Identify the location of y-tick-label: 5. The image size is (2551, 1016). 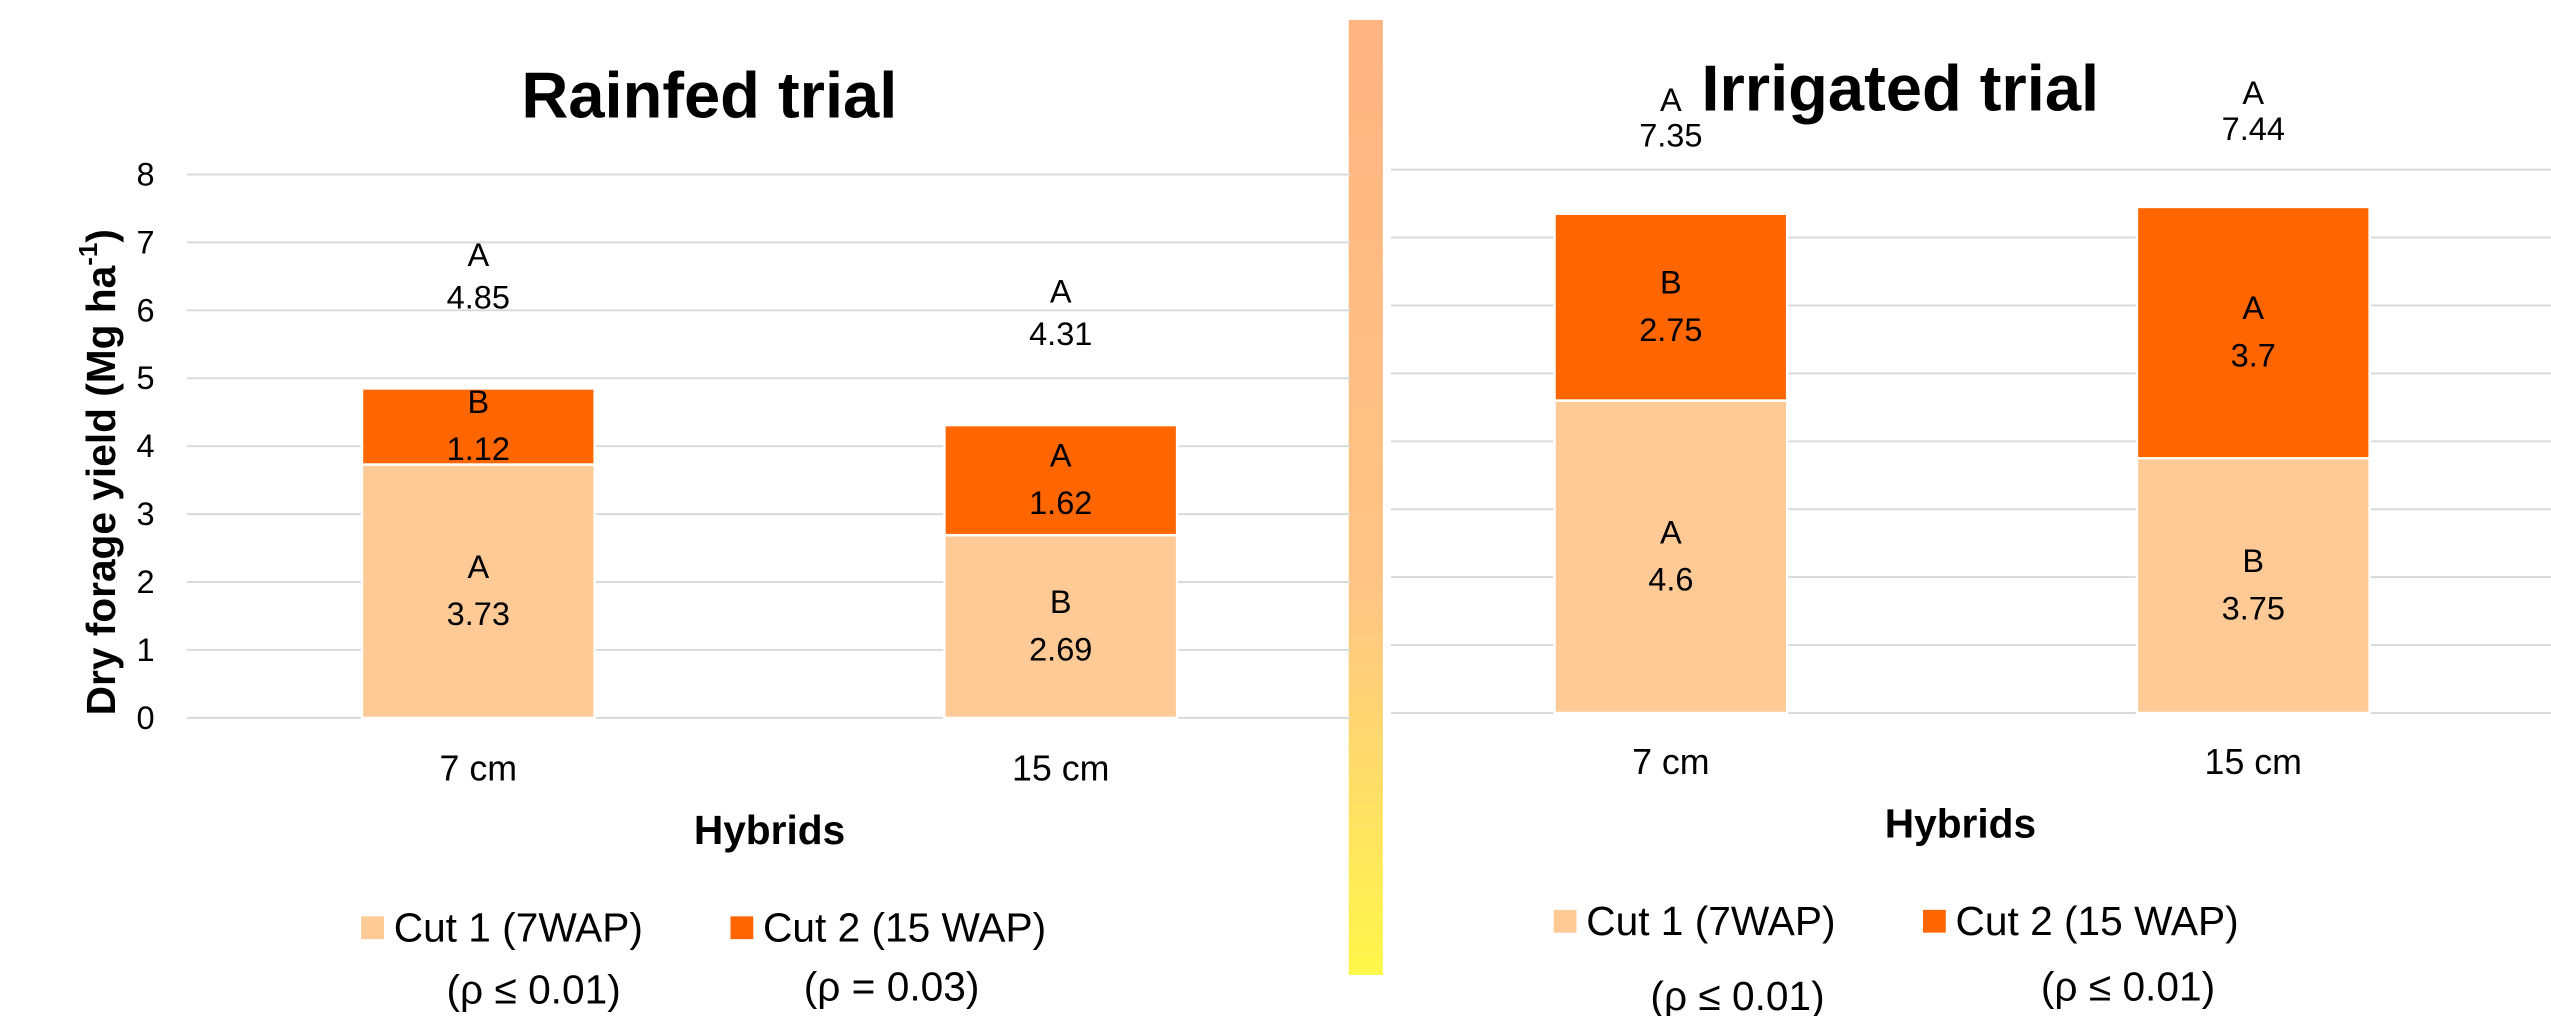
(145, 378).